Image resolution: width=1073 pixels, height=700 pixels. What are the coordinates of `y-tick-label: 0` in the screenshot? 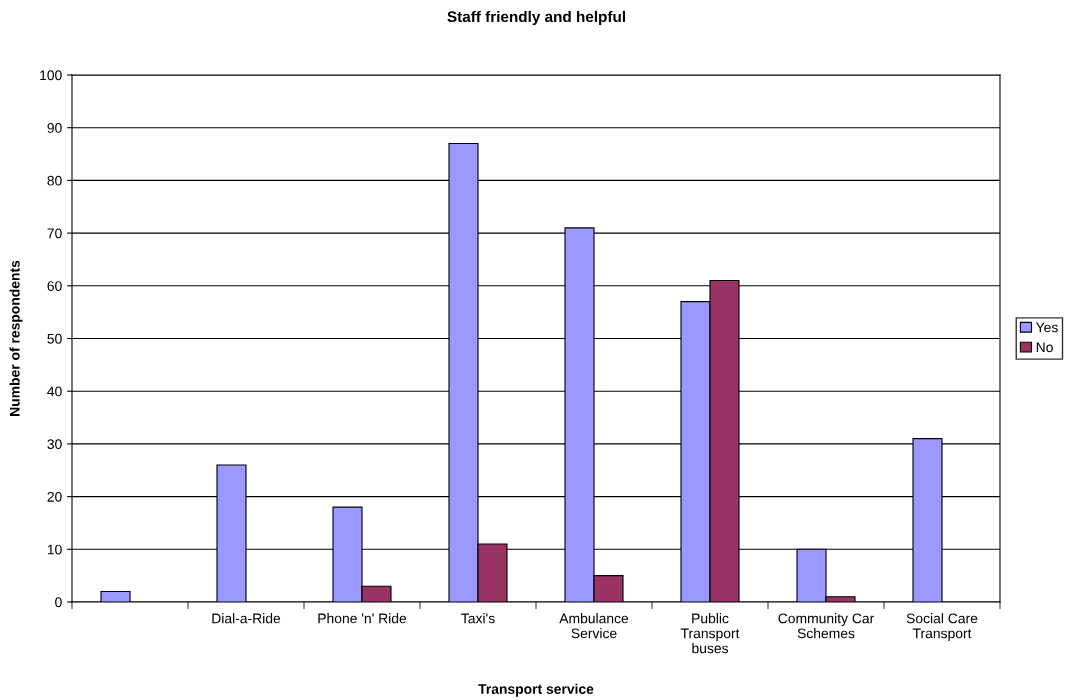 It's located at (58, 602).